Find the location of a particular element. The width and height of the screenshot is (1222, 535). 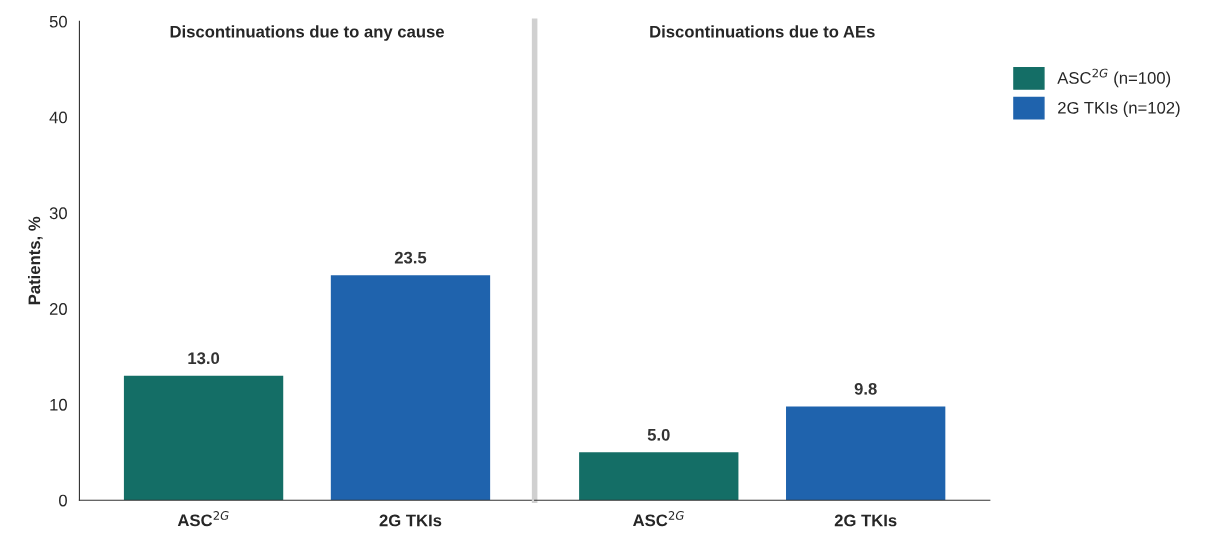

legend-label: ASC$^{2G}$ (n=100) is located at coordinates (1114, 78).